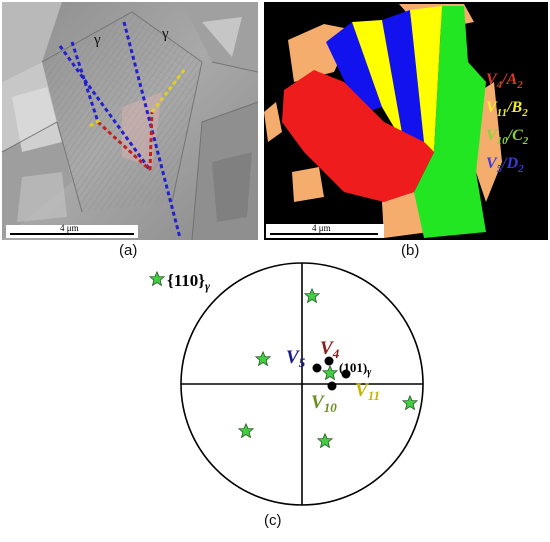 The image size is (550, 542). I want to click on scale-bar-label-b: 4 μm, so click(321, 228).